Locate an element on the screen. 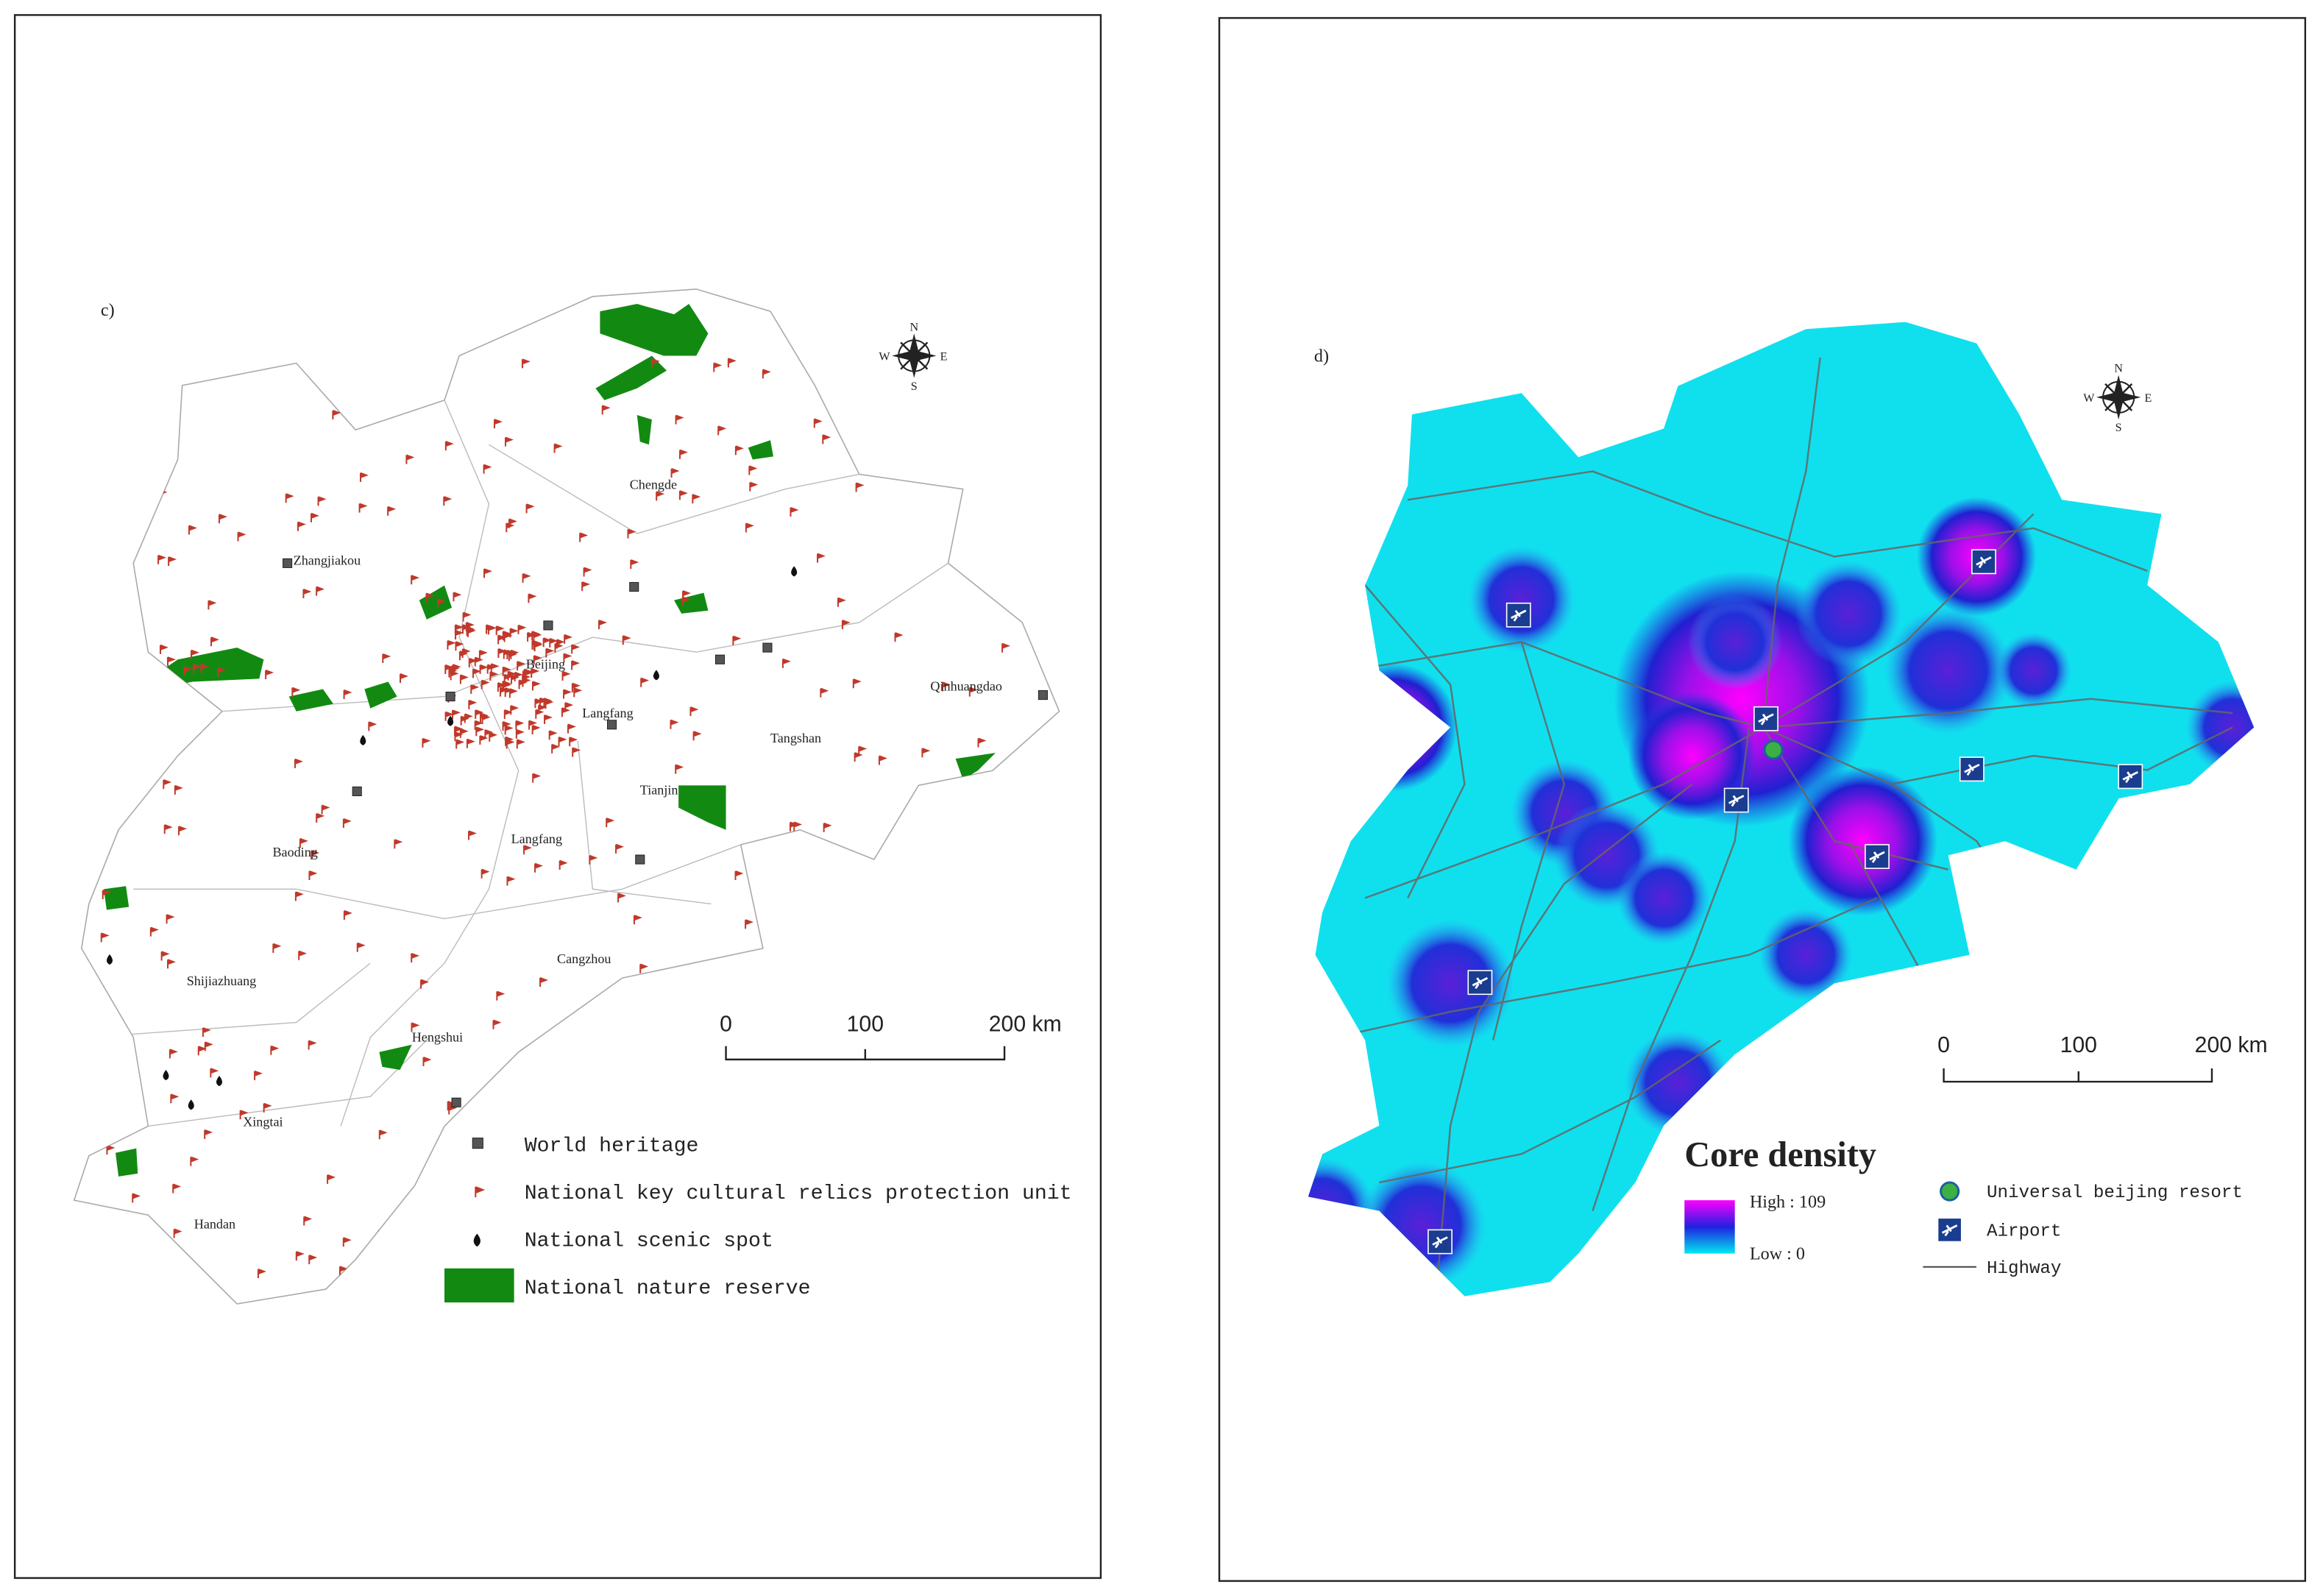 The image size is (2323, 1596). density-low-label: Low : 0 is located at coordinates (1777, 1254).